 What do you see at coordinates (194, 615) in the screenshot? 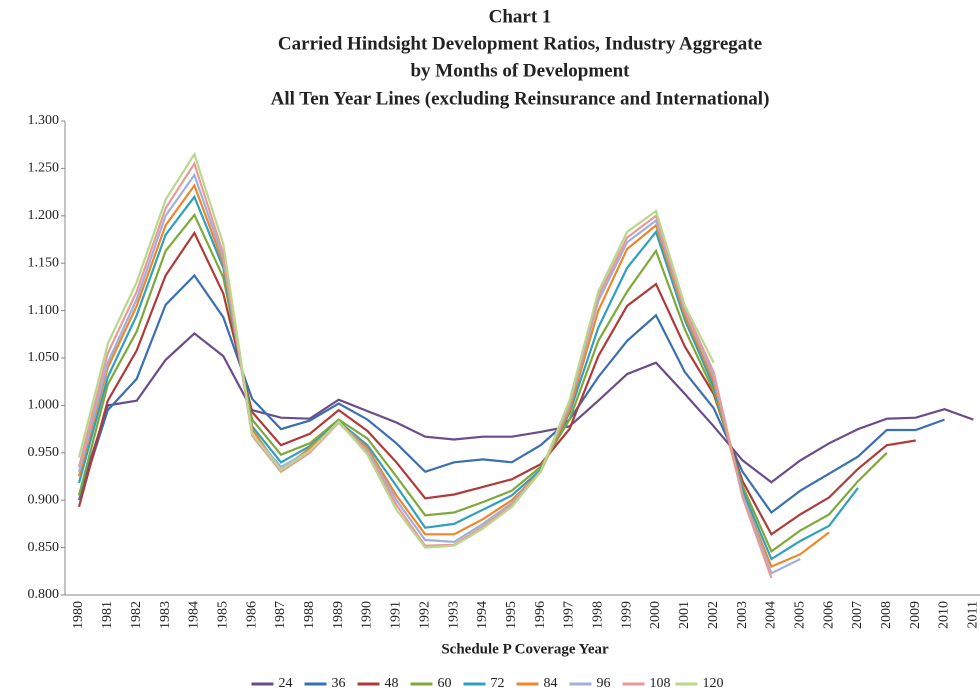
I see `x-tick-label: 1984` at bounding box center [194, 615].